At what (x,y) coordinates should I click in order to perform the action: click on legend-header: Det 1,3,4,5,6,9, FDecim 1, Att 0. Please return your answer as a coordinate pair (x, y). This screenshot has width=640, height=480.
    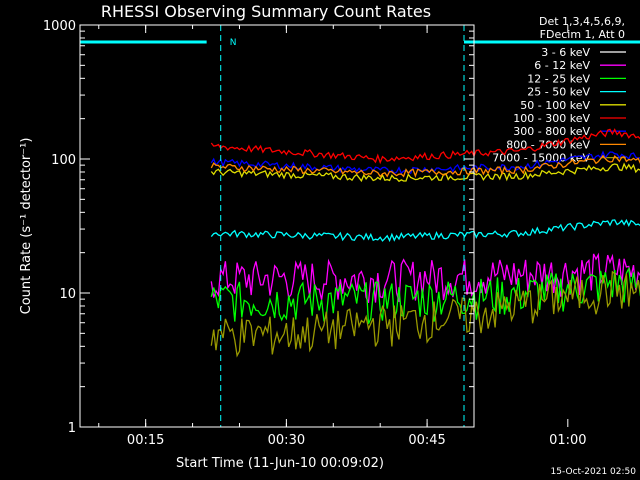
    Looking at the image, I should click on (582, 28).